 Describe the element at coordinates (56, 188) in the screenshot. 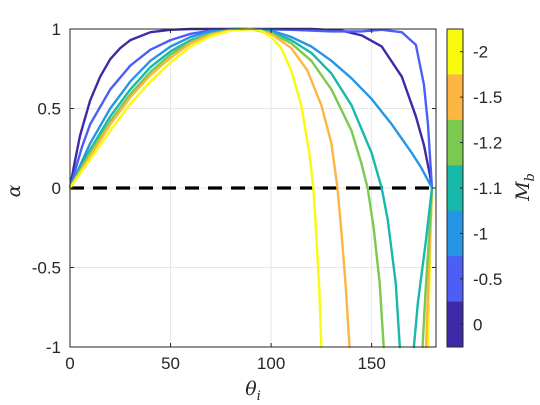

I see `y-tick-label: 0` at that location.